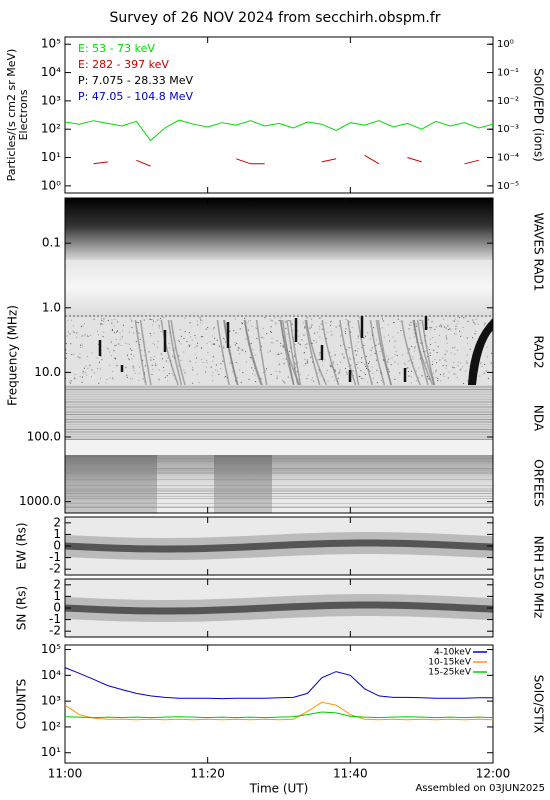  Describe the element at coordinates (123, 64) in the screenshot. I see `legend-entry: E: 282 - 397 keV` at that location.